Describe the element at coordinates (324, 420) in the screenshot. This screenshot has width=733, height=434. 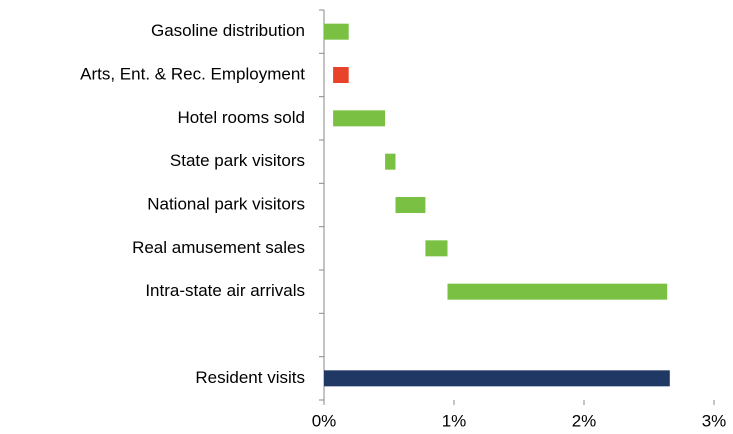
I see `x-tick-label: 0%` at that location.